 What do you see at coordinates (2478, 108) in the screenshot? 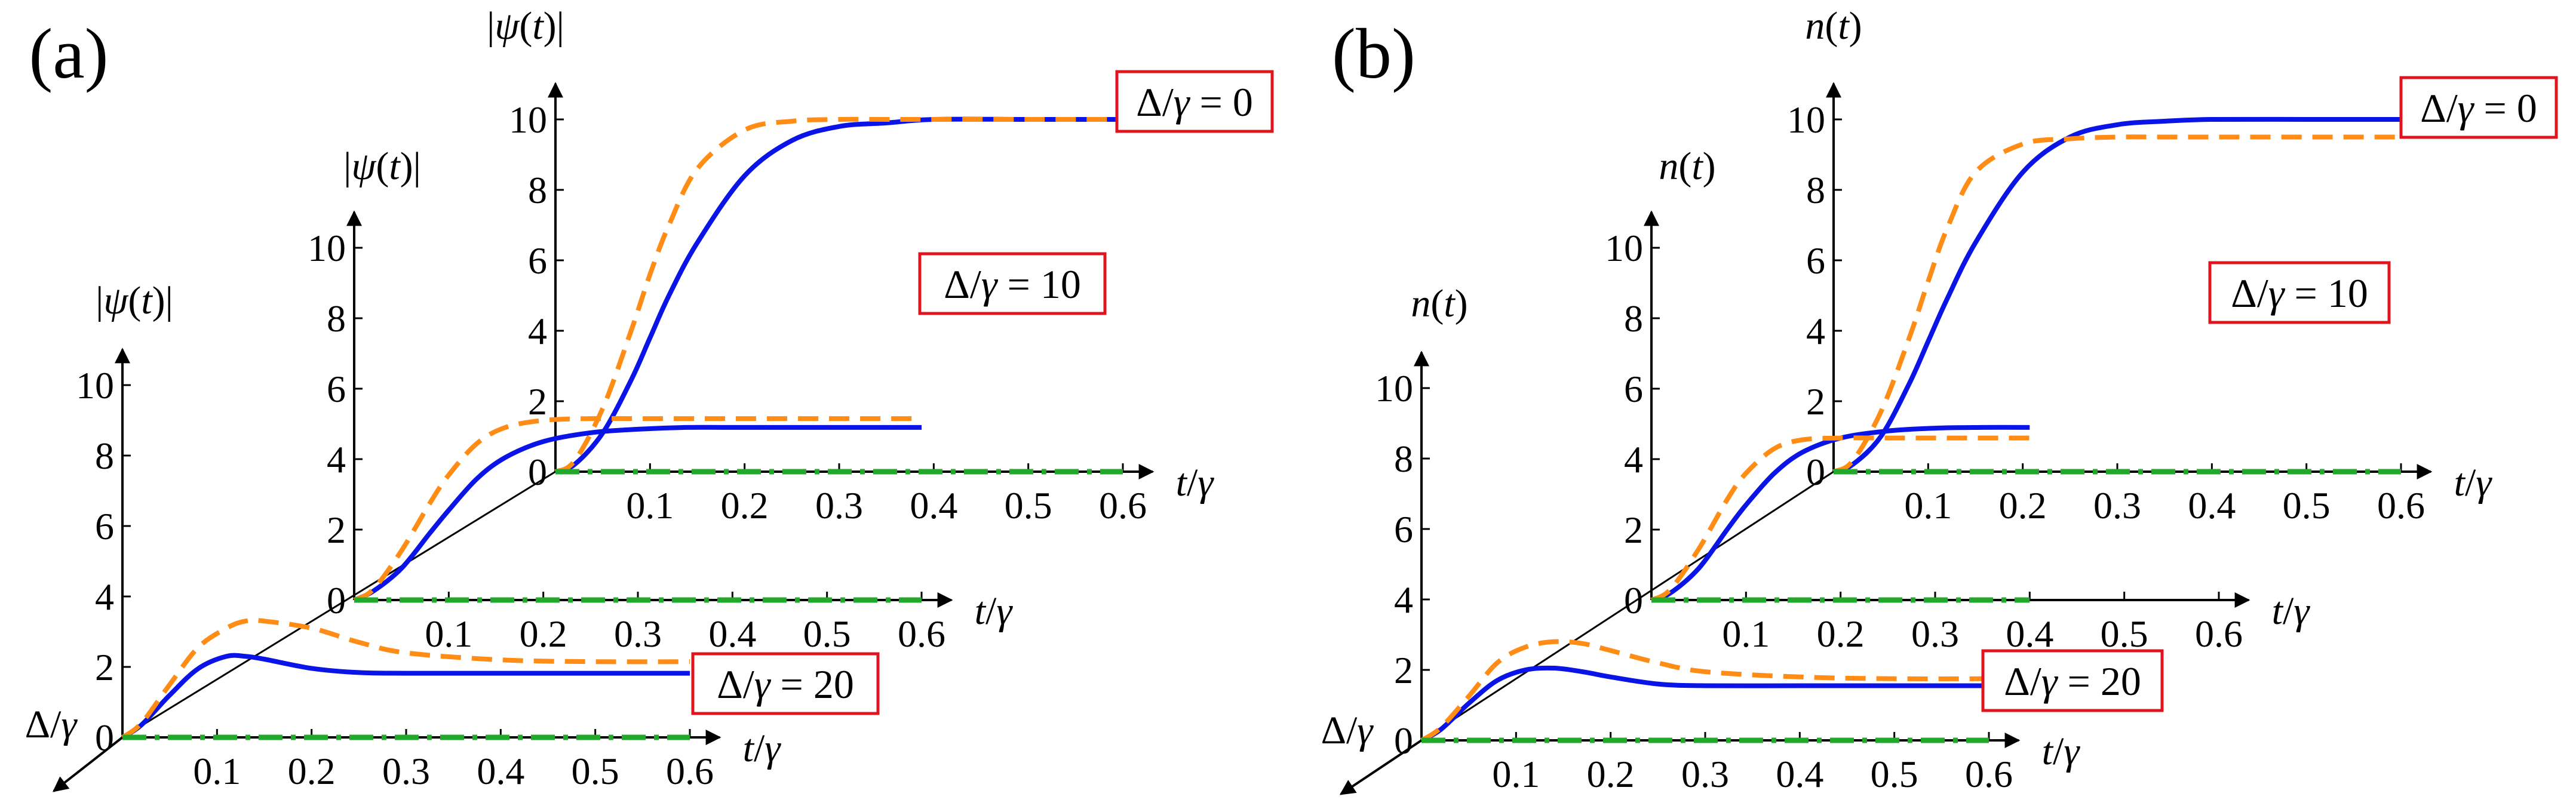
I see `subplot-label: Δ/γ = 0` at bounding box center [2478, 108].